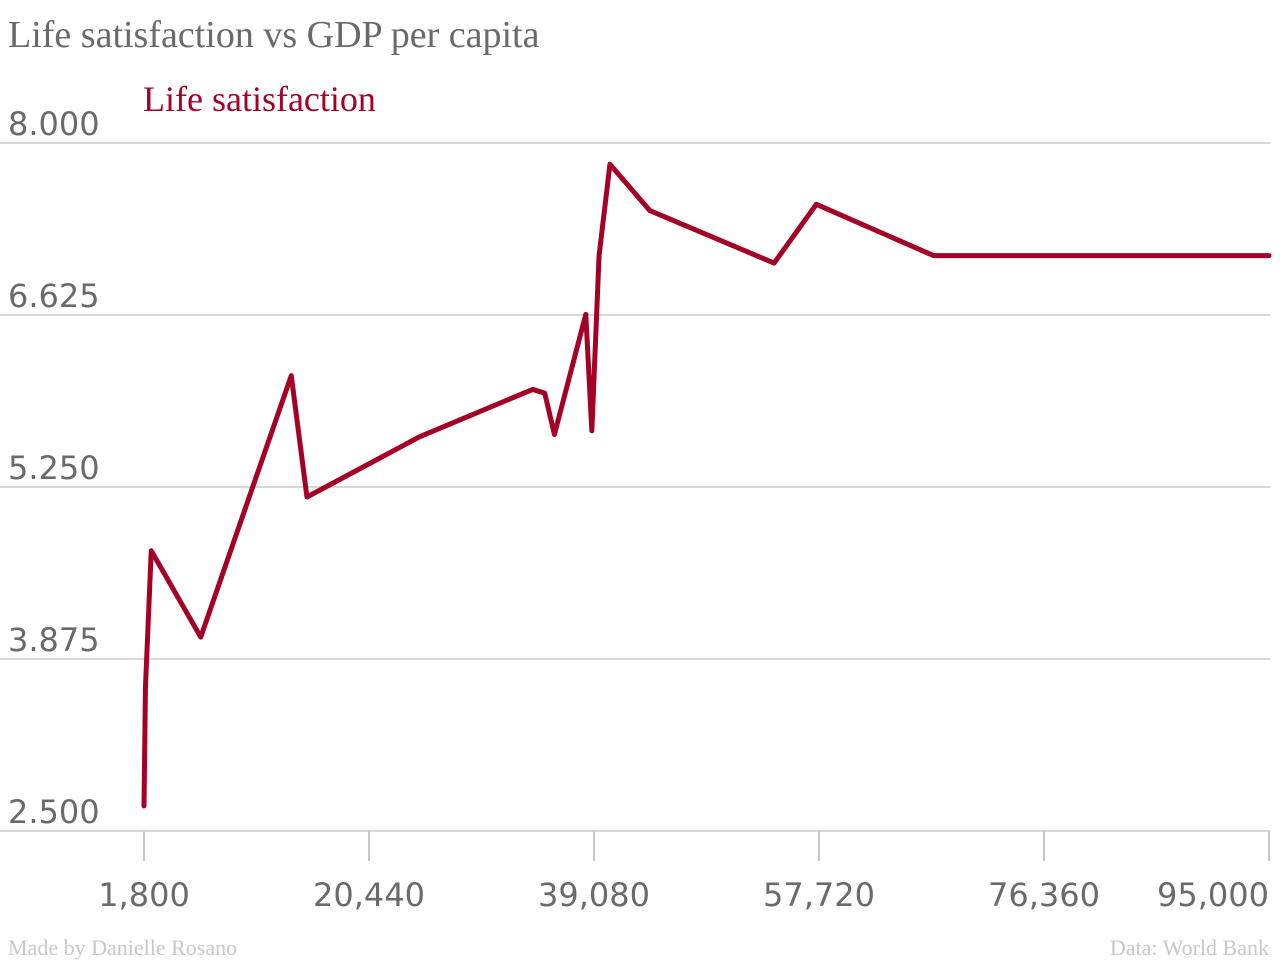  What do you see at coordinates (819, 895) in the screenshot?
I see `x-tick-label: 57,720` at bounding box center [819, 895].